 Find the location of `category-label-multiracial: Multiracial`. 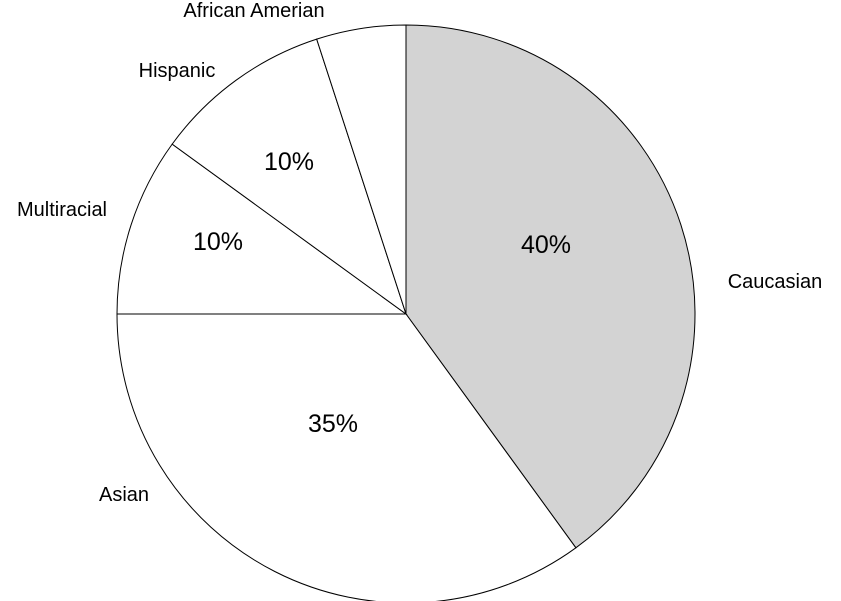

category-label-multiracial: Multiracial is located at coordinates (62, 210).